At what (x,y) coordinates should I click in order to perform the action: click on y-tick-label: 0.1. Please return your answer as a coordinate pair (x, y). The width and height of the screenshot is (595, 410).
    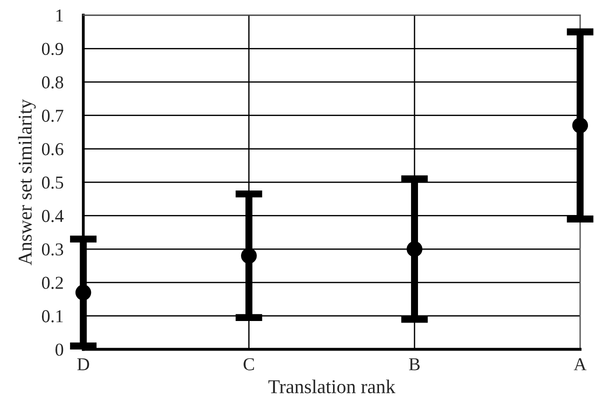
    Looking at the image, I should click on (52, 316).